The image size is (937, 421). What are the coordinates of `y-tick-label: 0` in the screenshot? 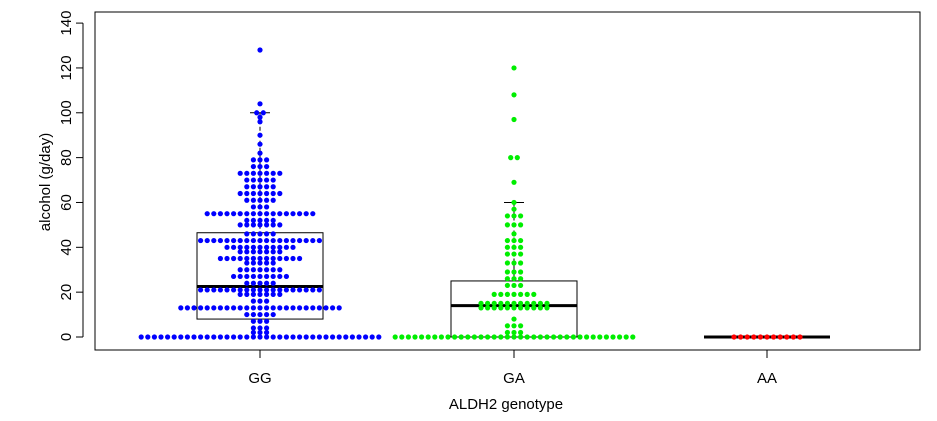 It's located at (66, 337).